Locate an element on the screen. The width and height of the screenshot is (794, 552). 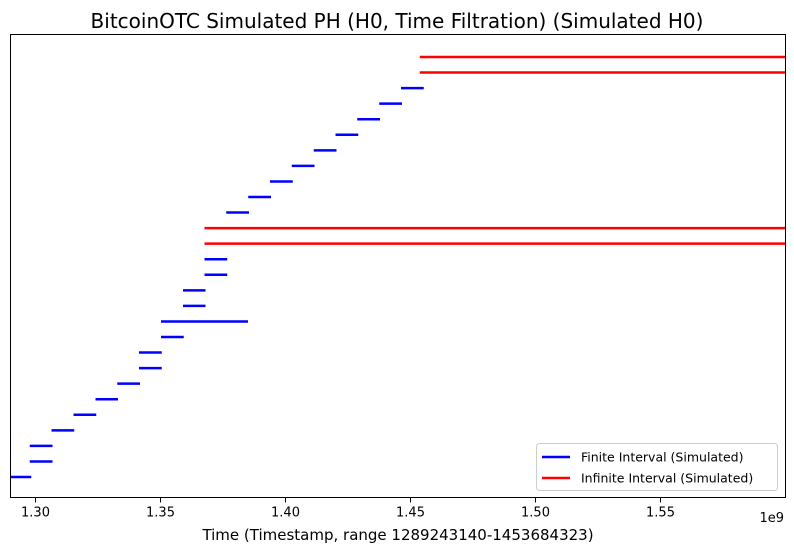
x-tick-label: 1.40 is located at coordinates (285, 513).